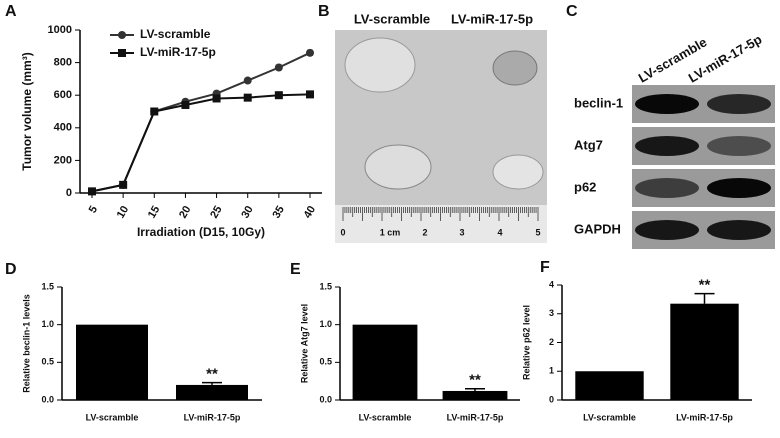  What do you see at coordinates (63, 95) in the screenshot?
I see `y-tick-label: 600` at bounding box center [63, 95].